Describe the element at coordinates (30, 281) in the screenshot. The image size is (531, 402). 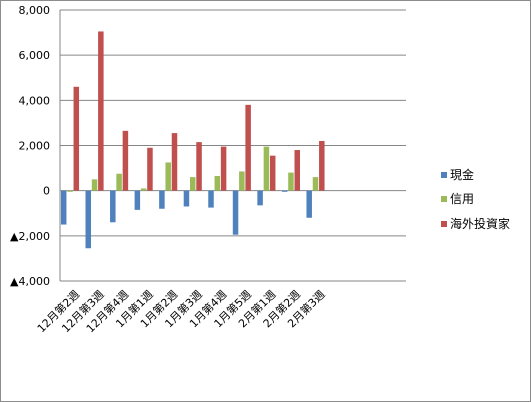
I see `y-tick-label: ▲4,000` at that location.